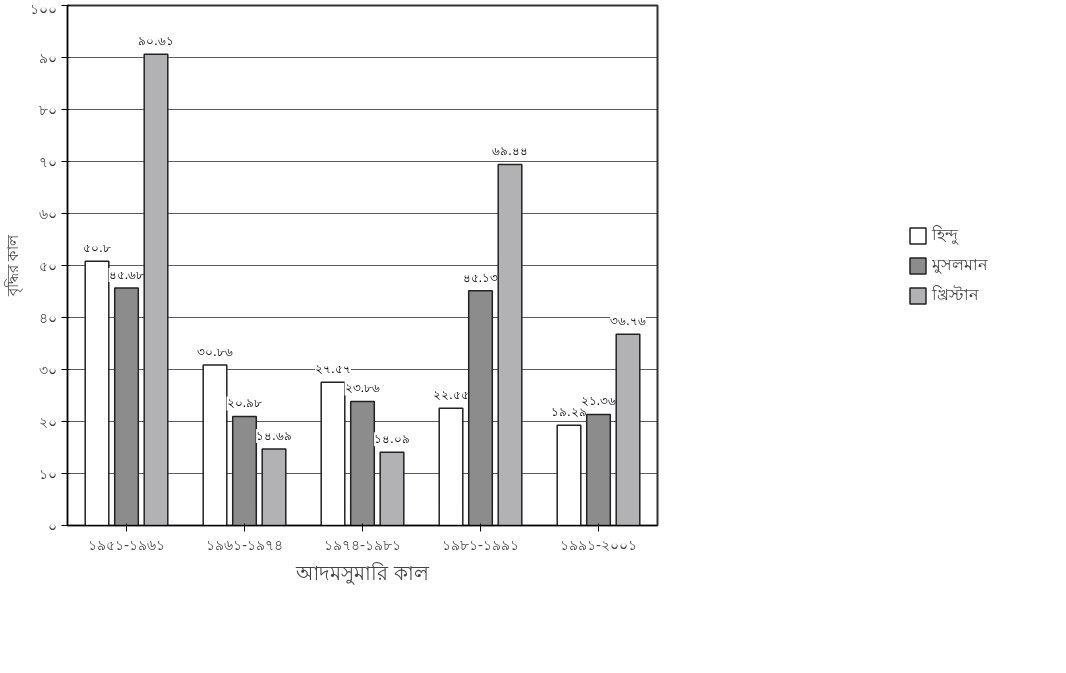  What do you see at coordinates (628, 321) in the screenshot?
I see `data-label: ৩৬.৭৬` at bounding box center [628, 321].